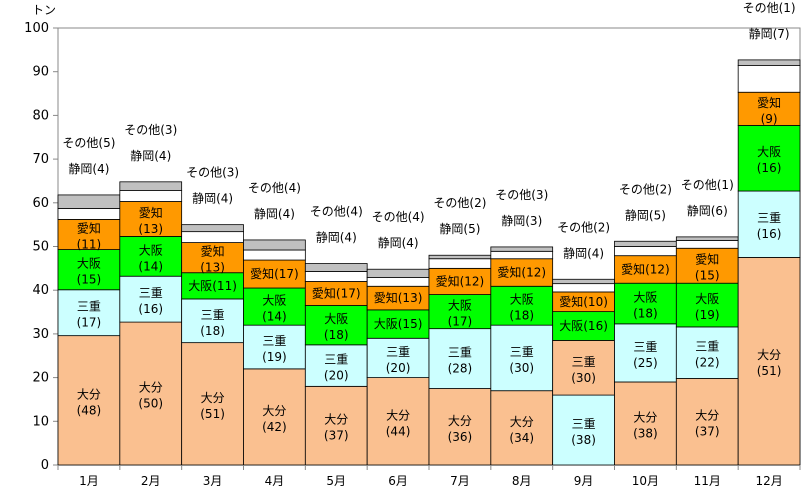 This screenshot has height=491, width=806. Describe the element at coordinates (522, 481) in the screenshot. I see `x-tick-label: 8月` at that location.